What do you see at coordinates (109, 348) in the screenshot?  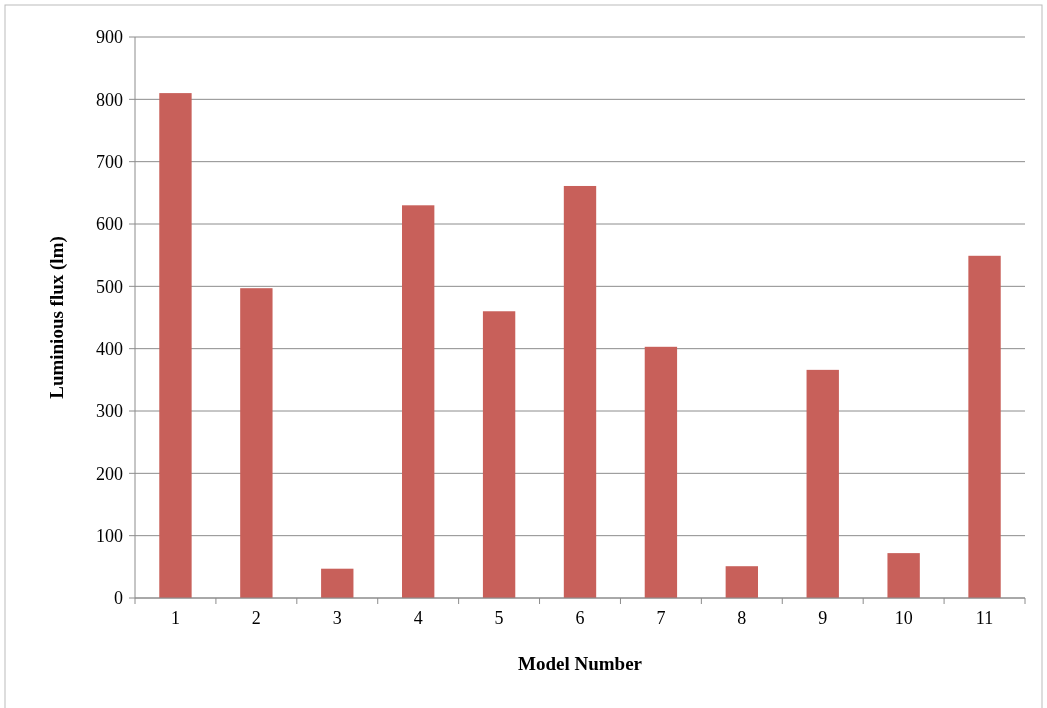 I see `y-tick-label: 400` at bounding box center [109, 348].